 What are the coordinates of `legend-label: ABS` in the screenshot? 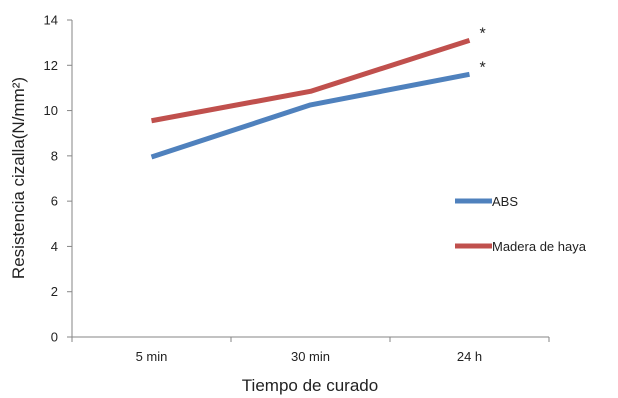 It's located at (505, 201).